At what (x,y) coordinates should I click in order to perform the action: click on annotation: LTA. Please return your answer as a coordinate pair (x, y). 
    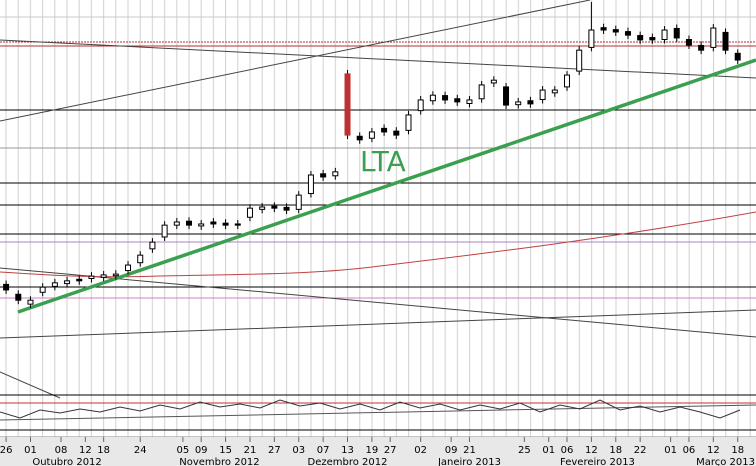
    Looking at the image, I should click on (383, 161).